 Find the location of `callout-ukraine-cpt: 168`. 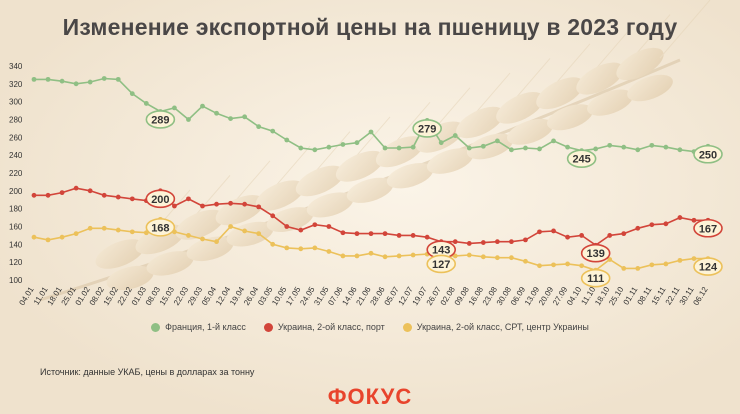

callout-ukraine-cpt: 168 is located at coordinates (160, 227).